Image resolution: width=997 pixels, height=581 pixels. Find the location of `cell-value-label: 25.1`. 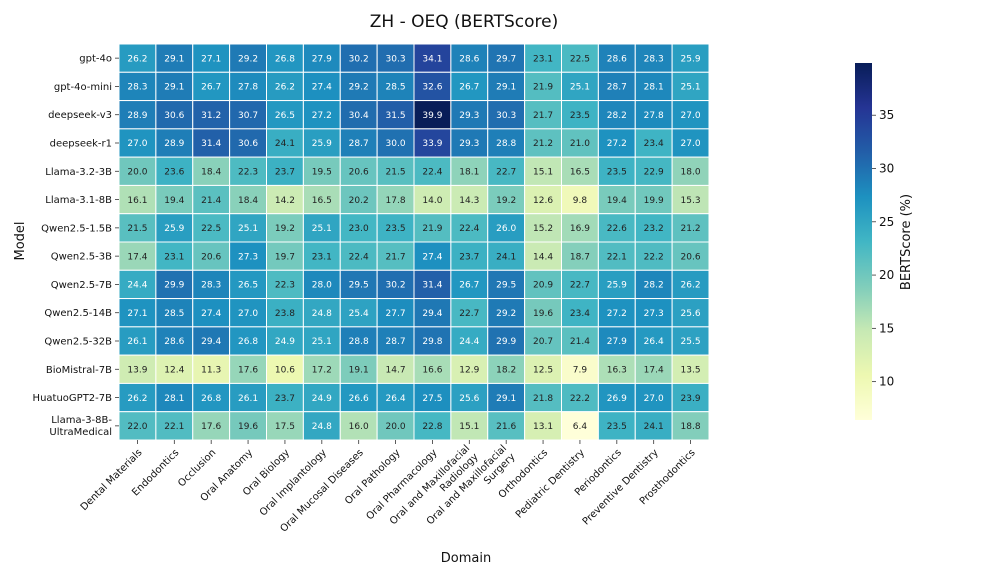

cell-value-label: 25.1 is located at coordinates (580, 88).